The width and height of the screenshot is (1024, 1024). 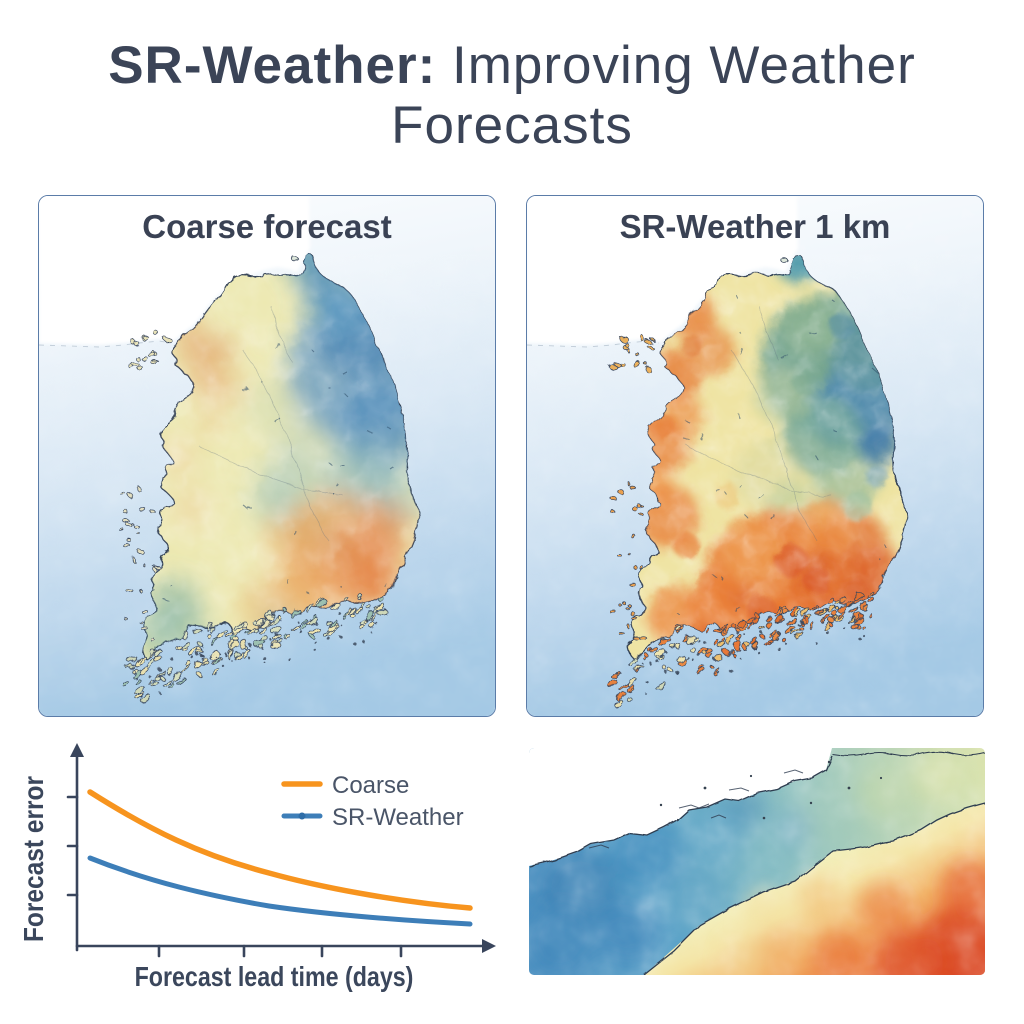 I want to click on svg-text: Coarse, so click(x=370, y=785).